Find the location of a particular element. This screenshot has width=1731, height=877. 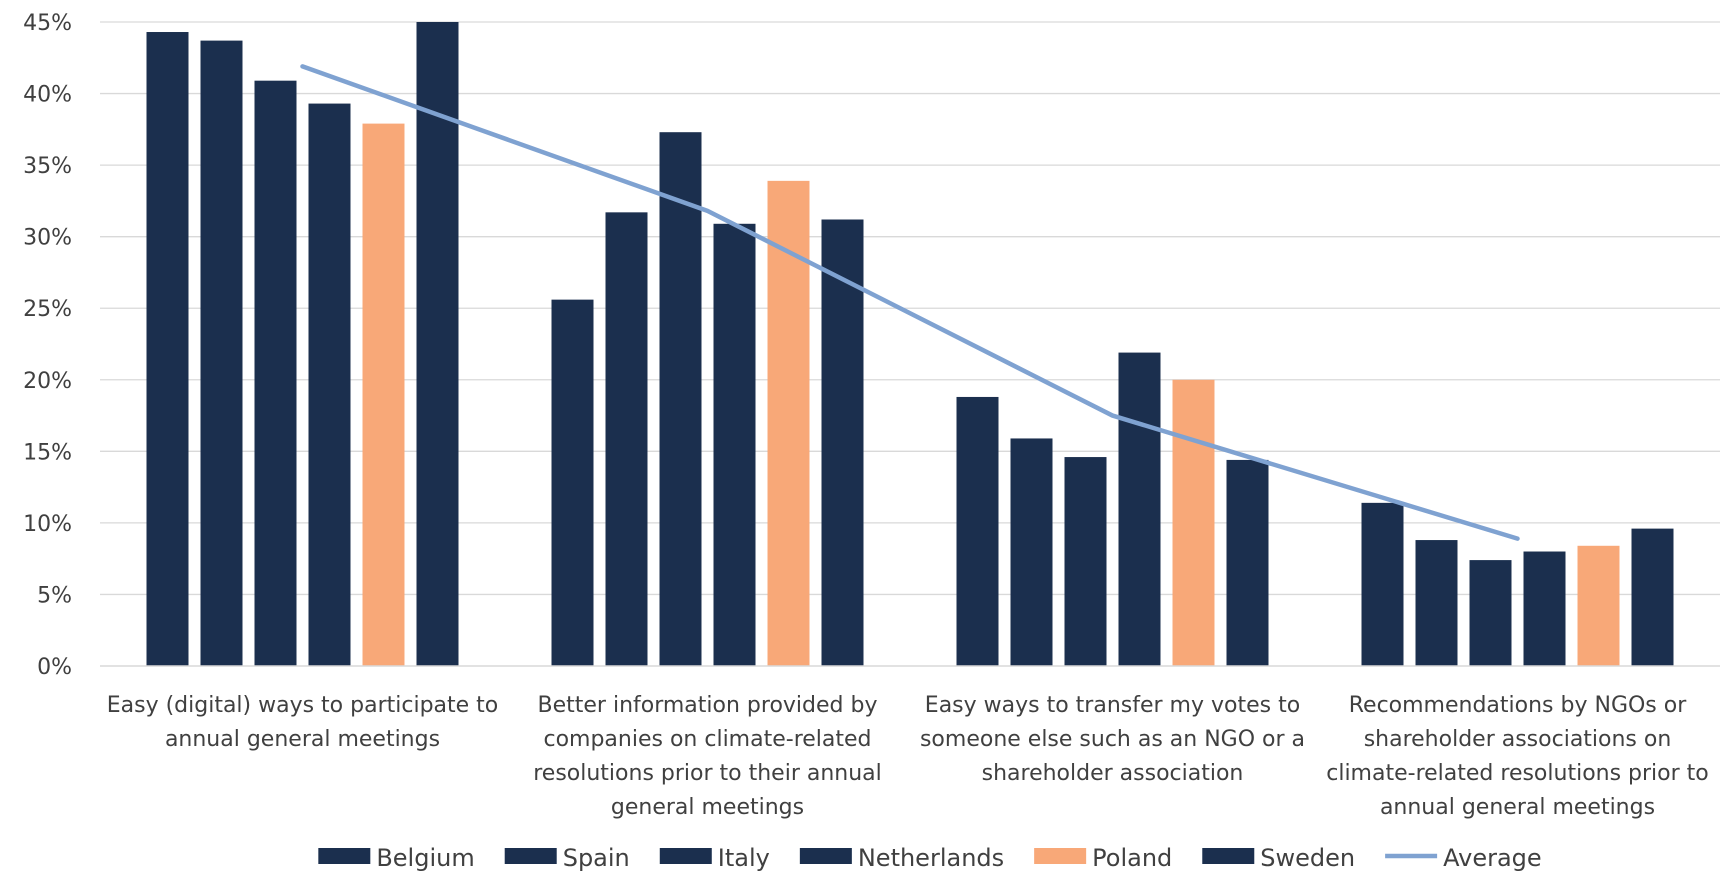

legend-label: Italy is located at coordinates (744, 858).